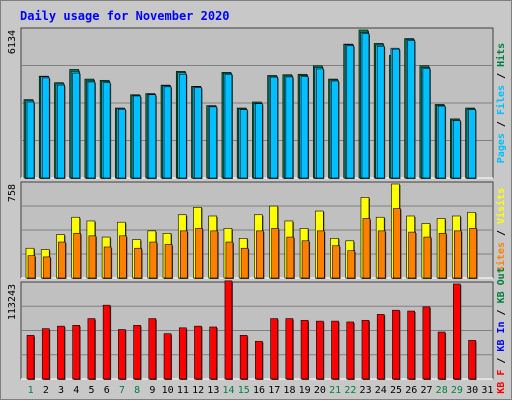 The image size is (512, 401). I want to click on x-tick-label: 29, so click(457, 390).